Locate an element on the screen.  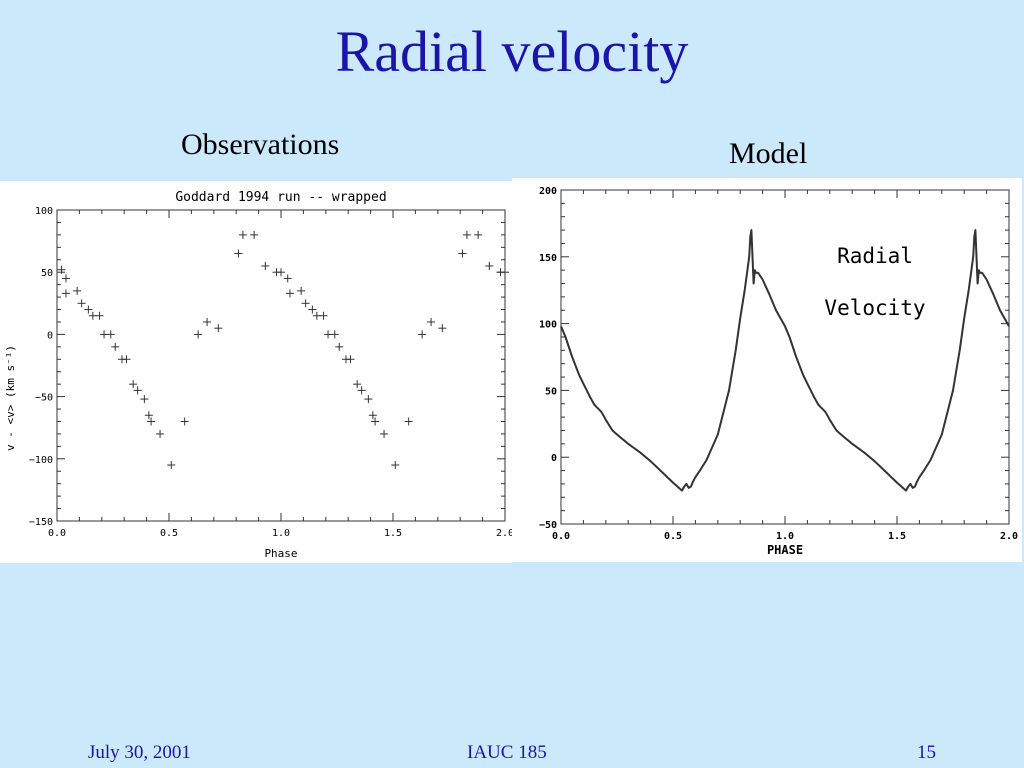
footer-date: July 30, 2001 is located at coordinates (139, 752).